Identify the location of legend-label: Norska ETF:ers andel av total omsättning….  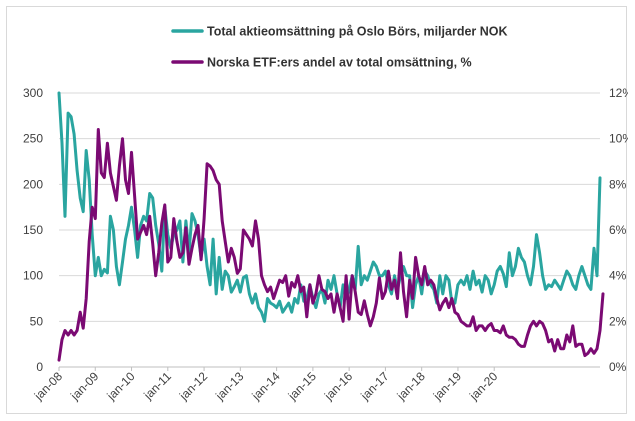
(339, 63).